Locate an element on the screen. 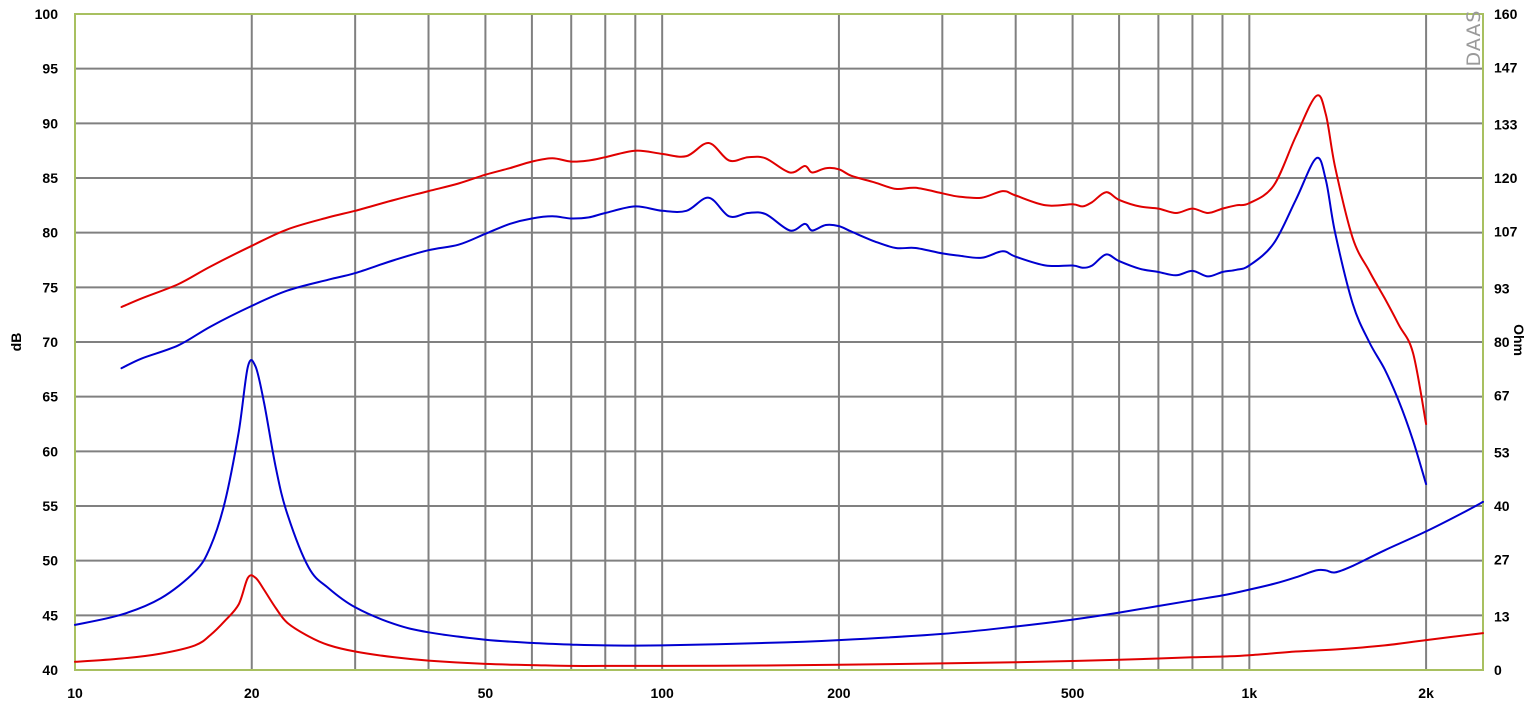 Image resolution: width=1536 pixels, height=708 pixels. y-left-tick-label: 90 is located at coordinates (50, 123).